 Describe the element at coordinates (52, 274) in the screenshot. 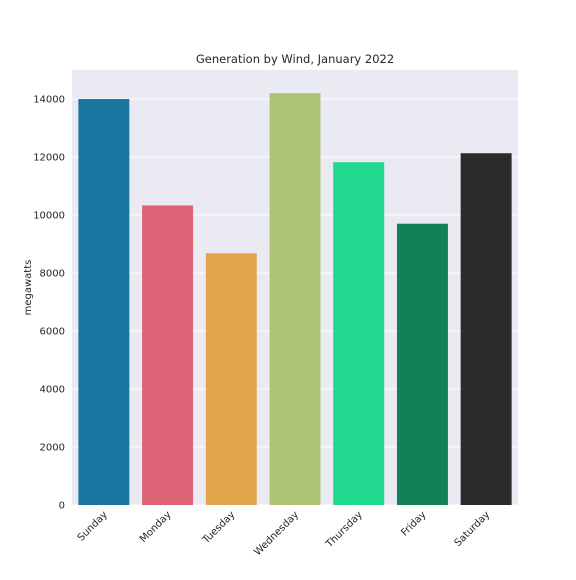

I see `y-tick-label: 8000` at that location.